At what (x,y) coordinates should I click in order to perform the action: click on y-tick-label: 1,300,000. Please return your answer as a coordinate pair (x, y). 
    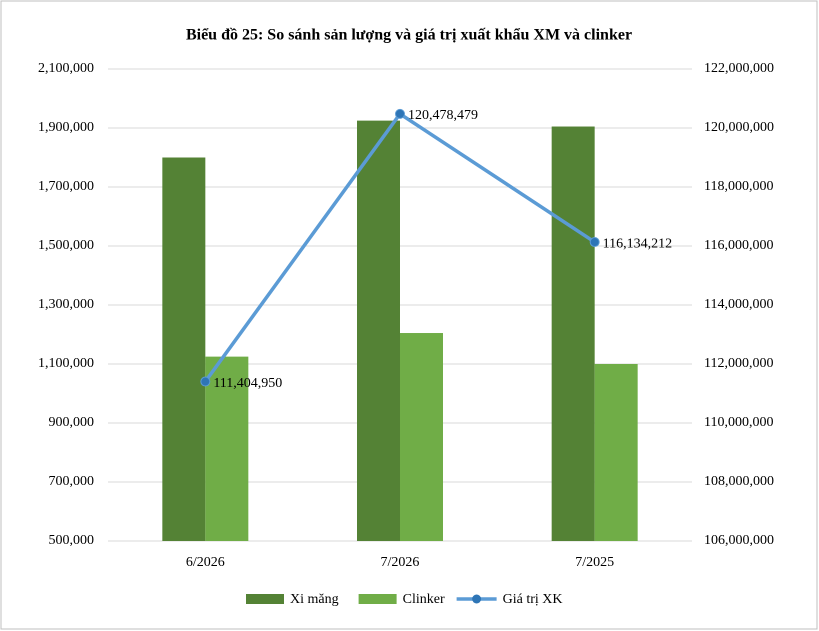
    Looking at the image, I should click on (66, 304).